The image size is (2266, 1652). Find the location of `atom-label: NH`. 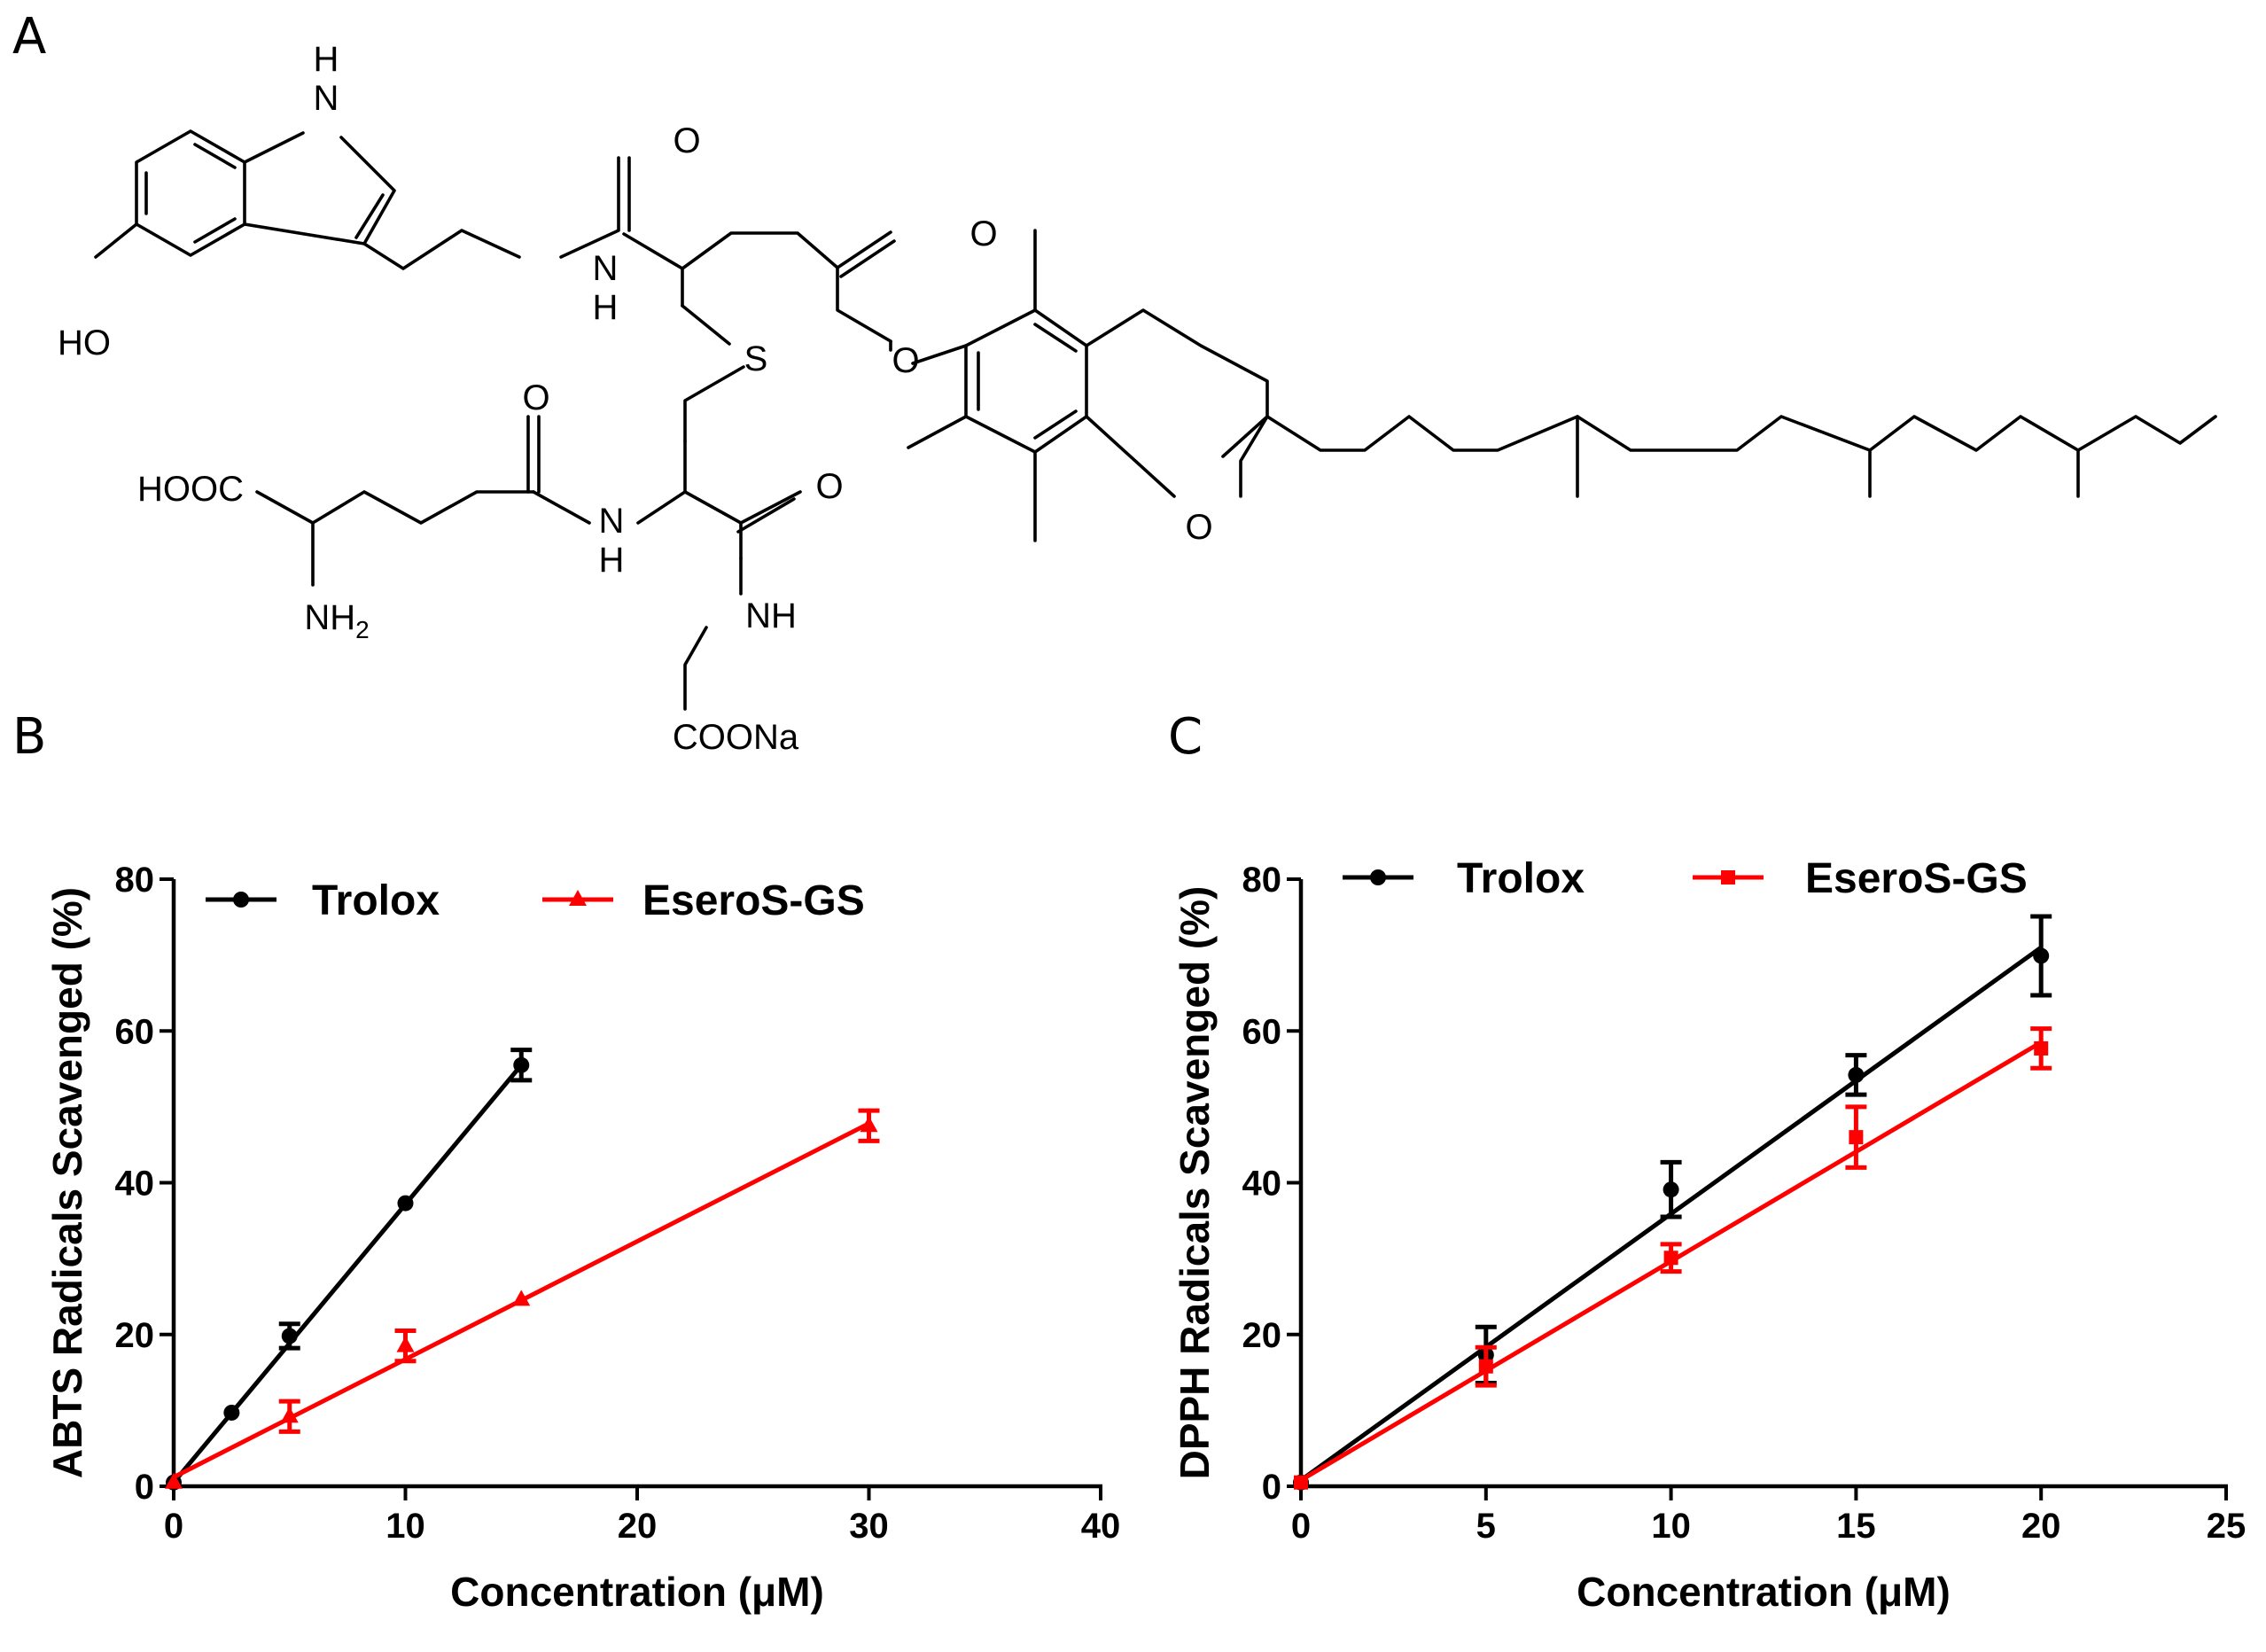

atom-label: NH is located at coordinates (771, 616).